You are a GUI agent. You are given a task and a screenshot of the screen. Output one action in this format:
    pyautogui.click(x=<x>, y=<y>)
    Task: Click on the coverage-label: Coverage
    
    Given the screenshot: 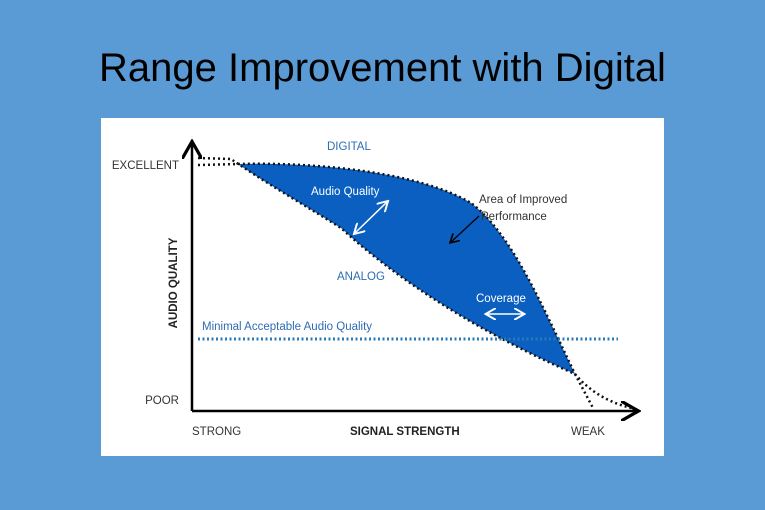 What is the action you would take?
    pyautogui.click(x=501, y=299)
    